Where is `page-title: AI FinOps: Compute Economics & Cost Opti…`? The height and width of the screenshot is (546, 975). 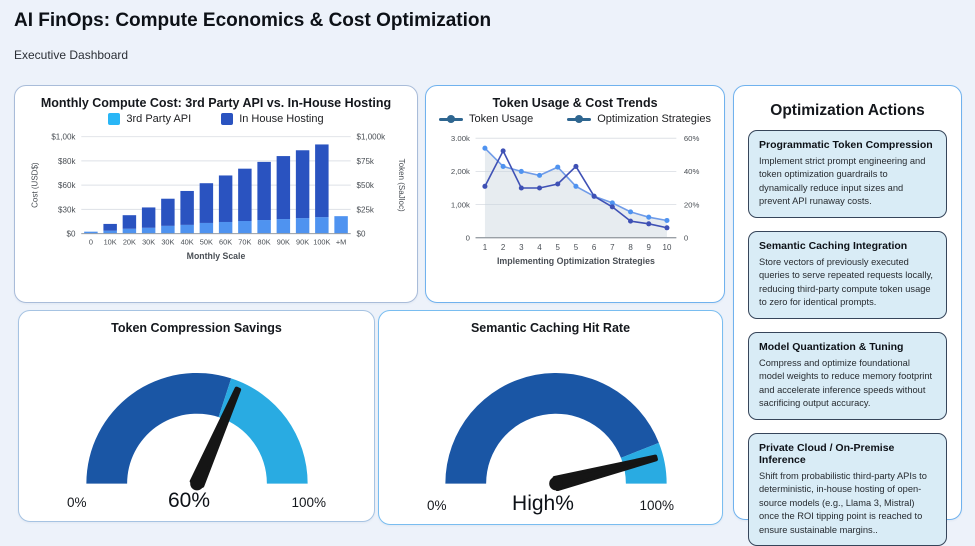 page-title: AI FinOps: Compute Economics & Cost Opti… is located at coordinates (253, 20).